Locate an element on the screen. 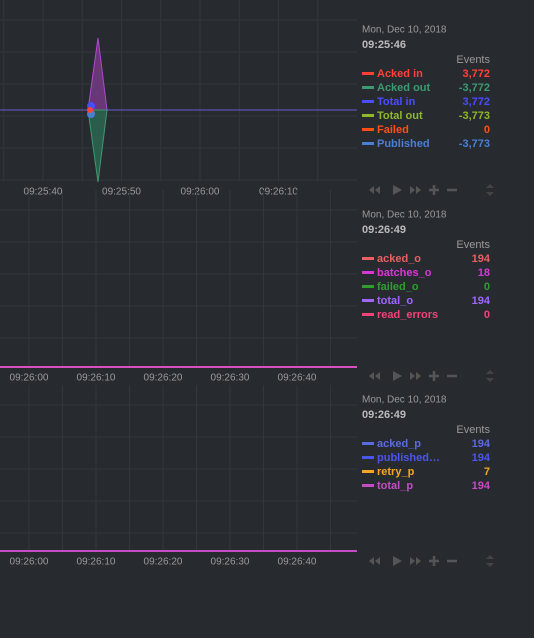 The width and height of the screenshot is (534, 638). dimension-name: failed_o is located at coordinates (398, 287).